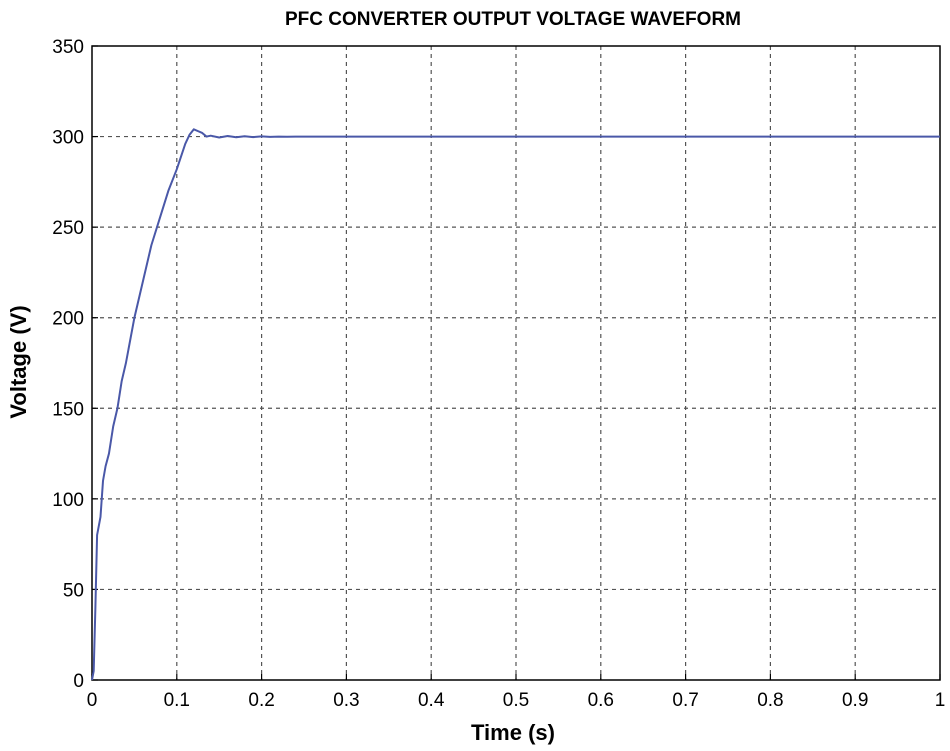 The height and width of the screenshot is (751, 950). Describe the element at coordinates (73, 590) in the screenshot. I see `y-tick-label: 50` at that location.